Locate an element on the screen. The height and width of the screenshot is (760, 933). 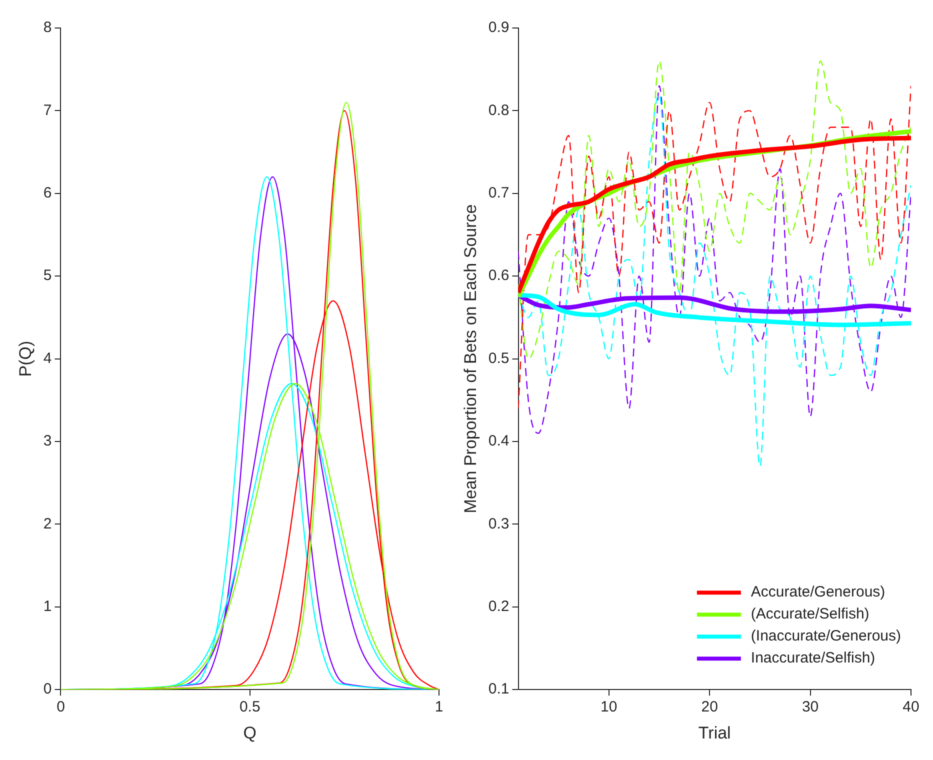
y-tick-label: 3 is located at coordinates (47, 441).